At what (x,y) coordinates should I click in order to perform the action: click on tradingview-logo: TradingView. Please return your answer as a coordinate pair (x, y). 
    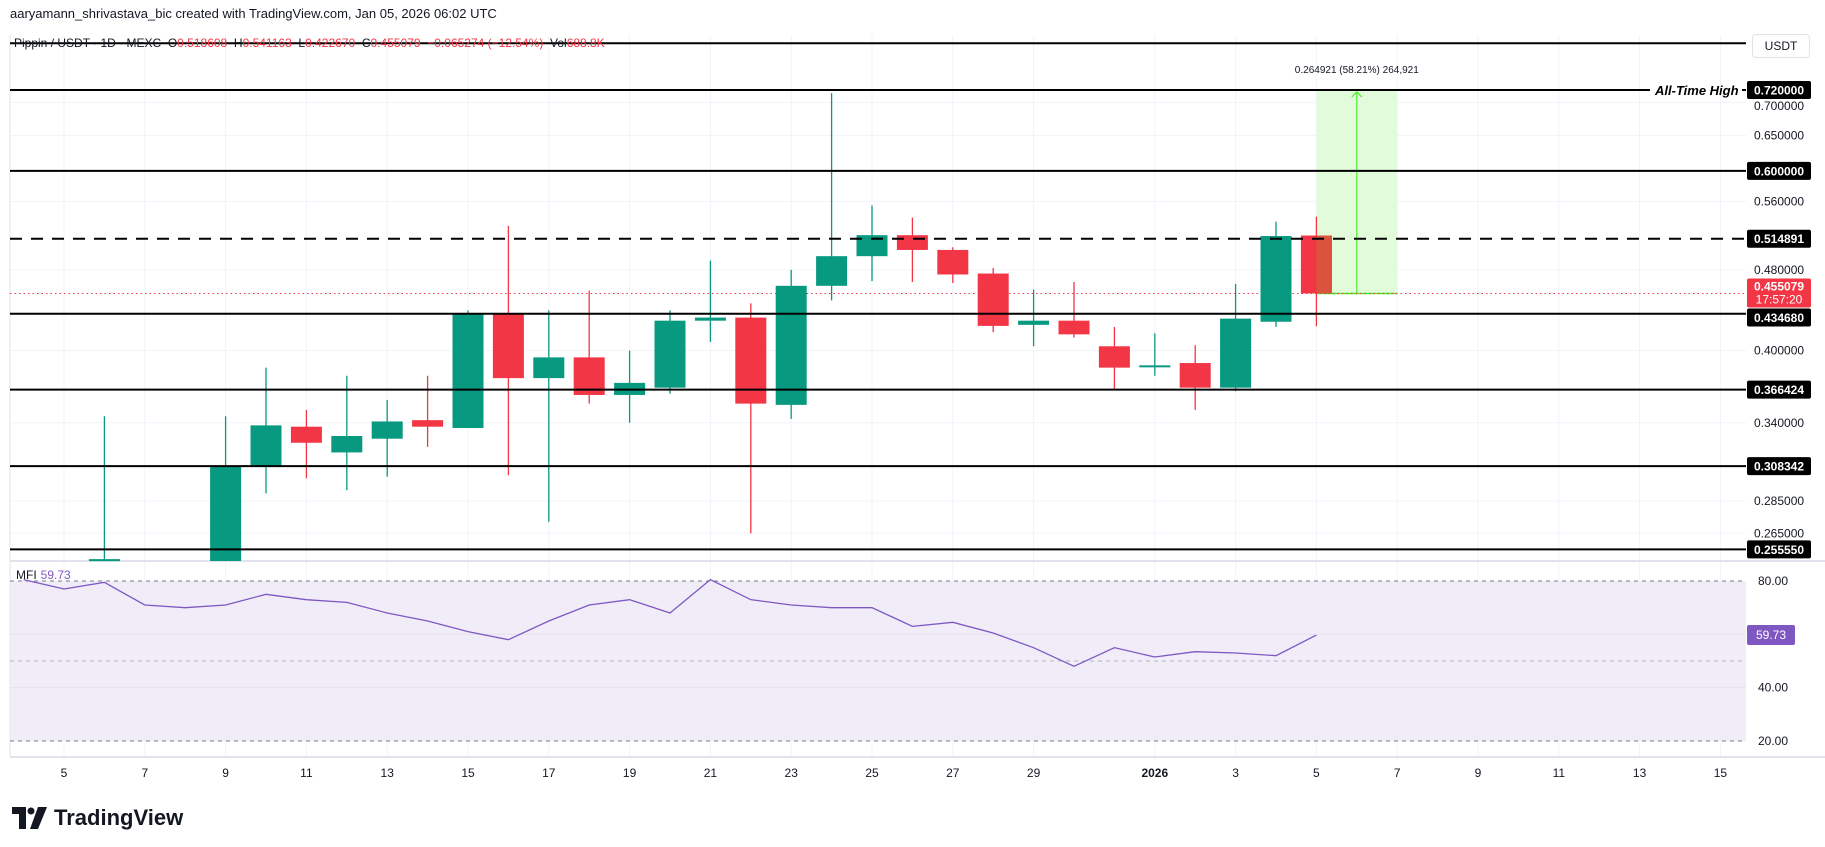
    Looking at the image, I should click on (97, 818).